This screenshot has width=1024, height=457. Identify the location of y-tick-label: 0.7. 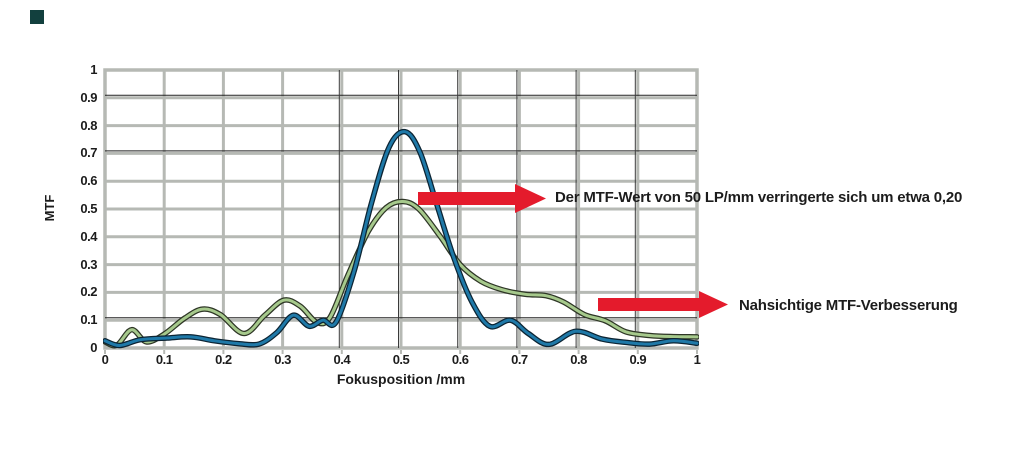
(88, 153).